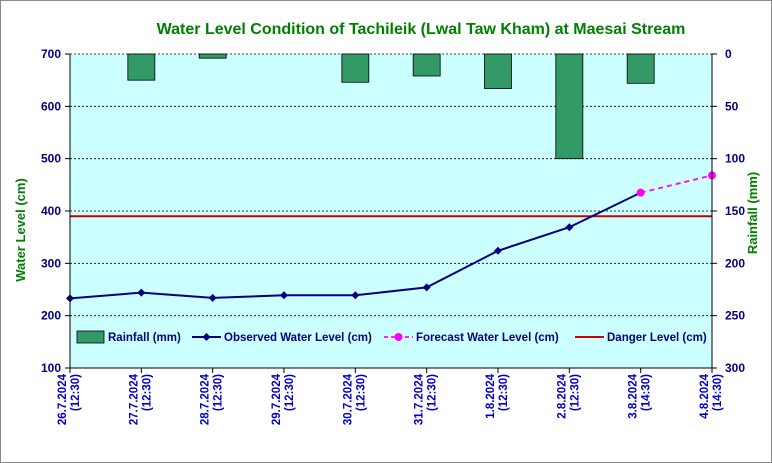 The image size is (772, 463). I want to click on y-tick-label-right: 250, so click(735, 316).